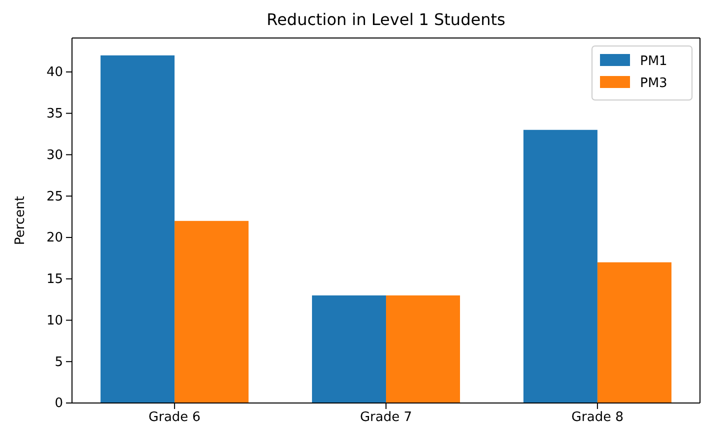  What do you see at coordinates (58, 404) in the screenshot?
I see `y-tick-label: 0` at bounding box center [58, 404].